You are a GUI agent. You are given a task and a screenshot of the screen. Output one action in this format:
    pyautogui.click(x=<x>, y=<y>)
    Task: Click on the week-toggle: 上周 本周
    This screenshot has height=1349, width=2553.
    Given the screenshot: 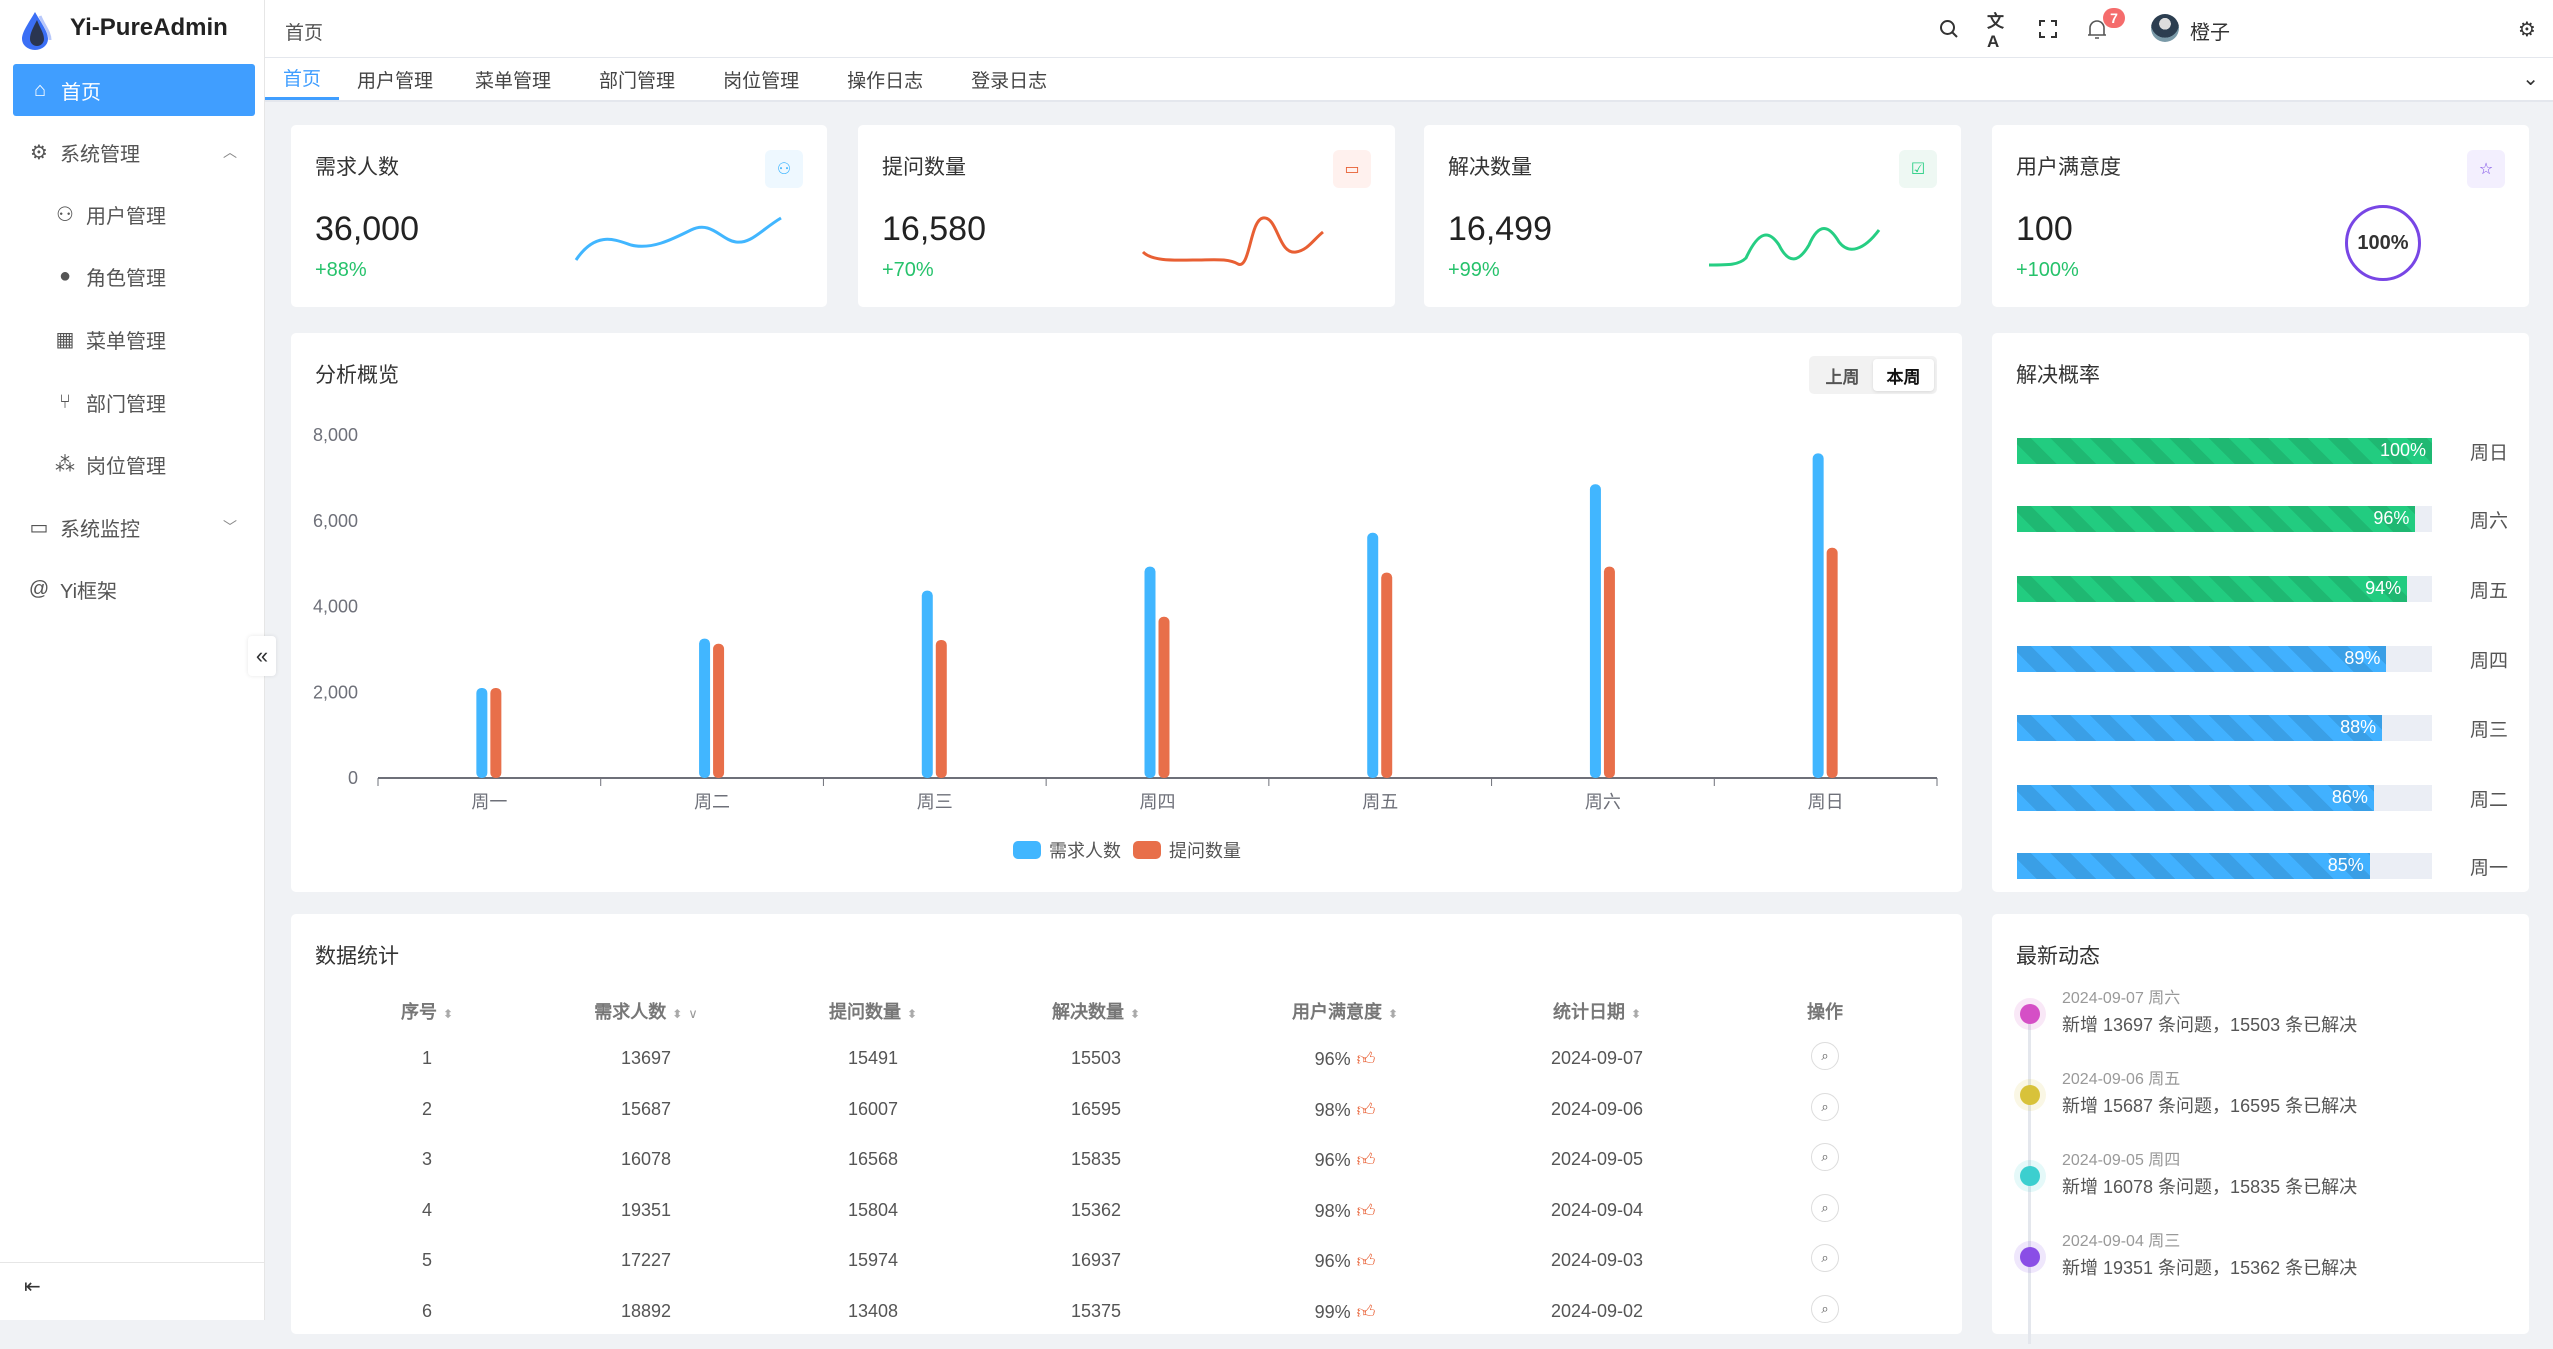 What is the action you would take?
    pyautogui.click(x=1873, y=375)
    